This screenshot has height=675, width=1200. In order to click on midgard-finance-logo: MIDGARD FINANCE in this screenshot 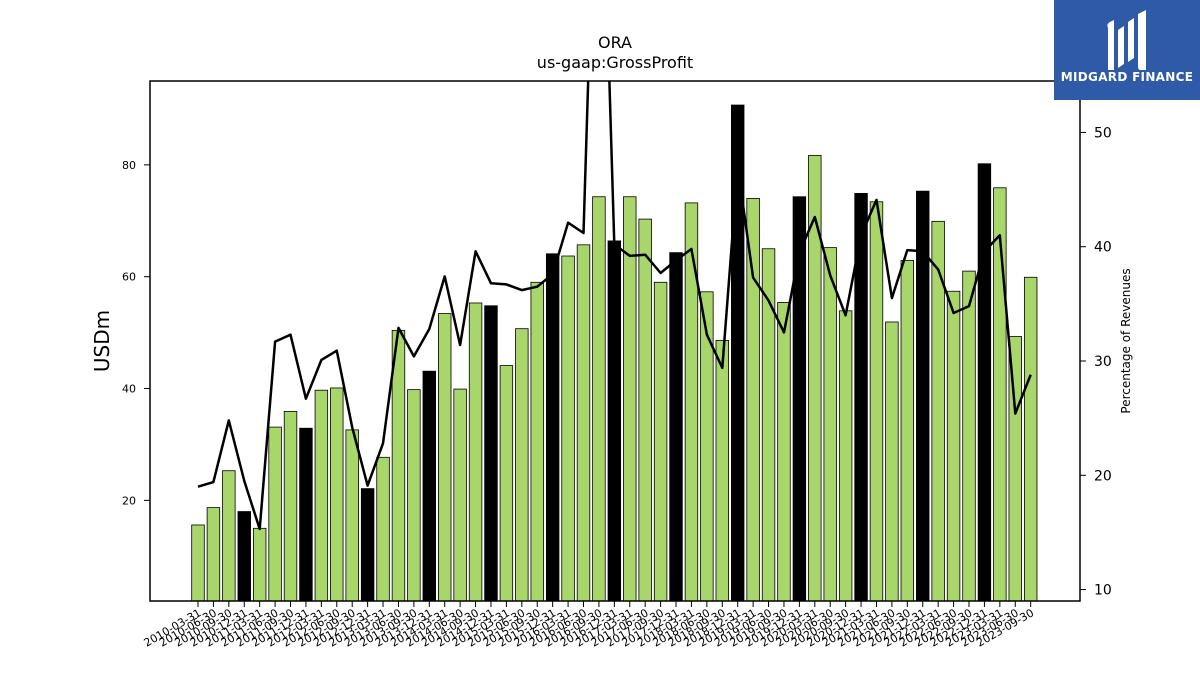, I will do `click(1127, 50)`.